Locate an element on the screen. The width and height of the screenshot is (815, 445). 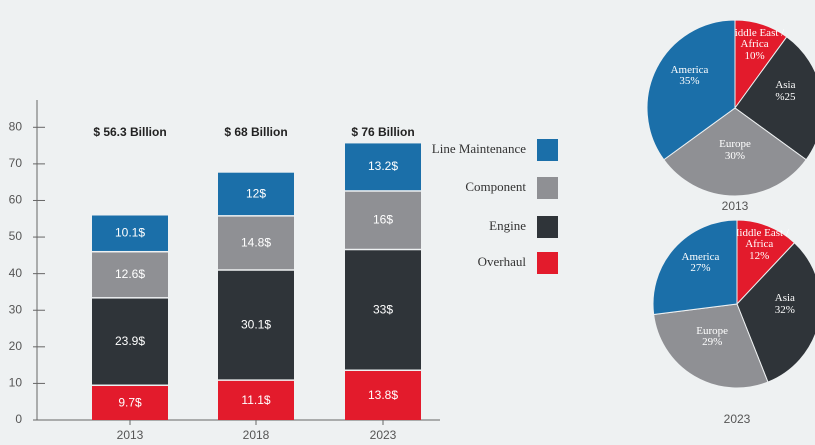
value-label: 12.6$ is located at coordinates (130, 274).